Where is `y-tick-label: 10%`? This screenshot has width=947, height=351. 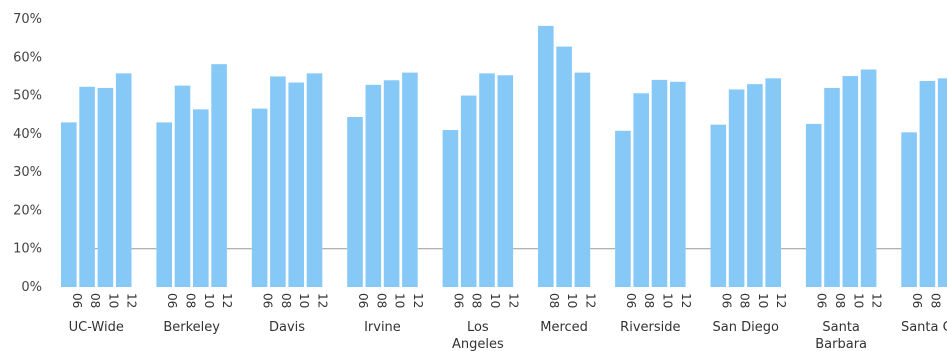 y-tick-label: 10% is located at coordinates (27, 249).